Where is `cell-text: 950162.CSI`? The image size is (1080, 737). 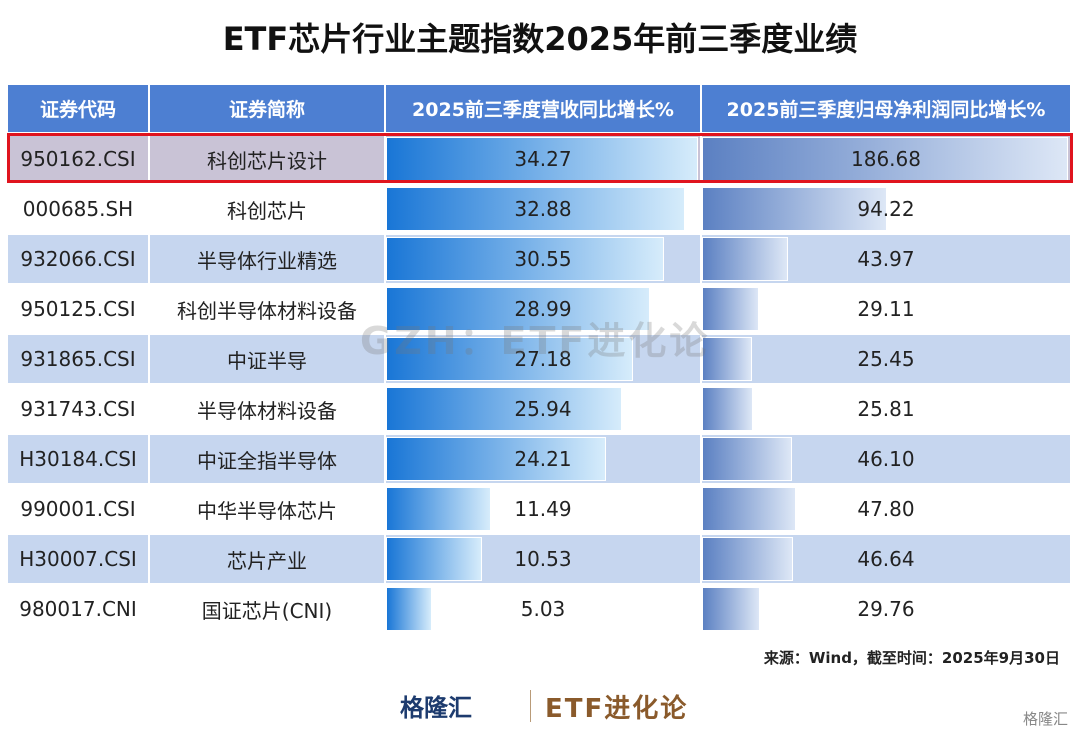
cell-text: 950162.CSI is located at coordinates (78, 159).